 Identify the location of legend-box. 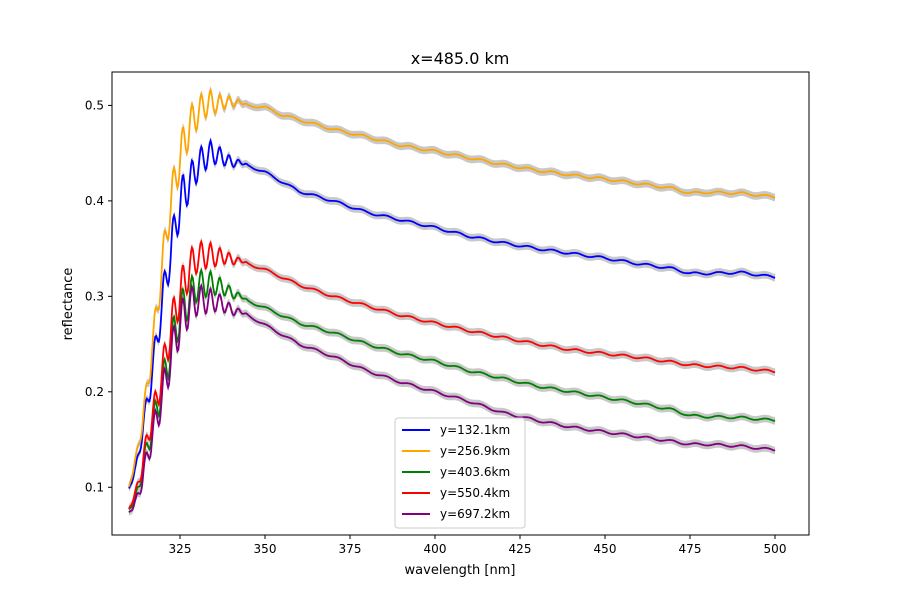
(460, 473).